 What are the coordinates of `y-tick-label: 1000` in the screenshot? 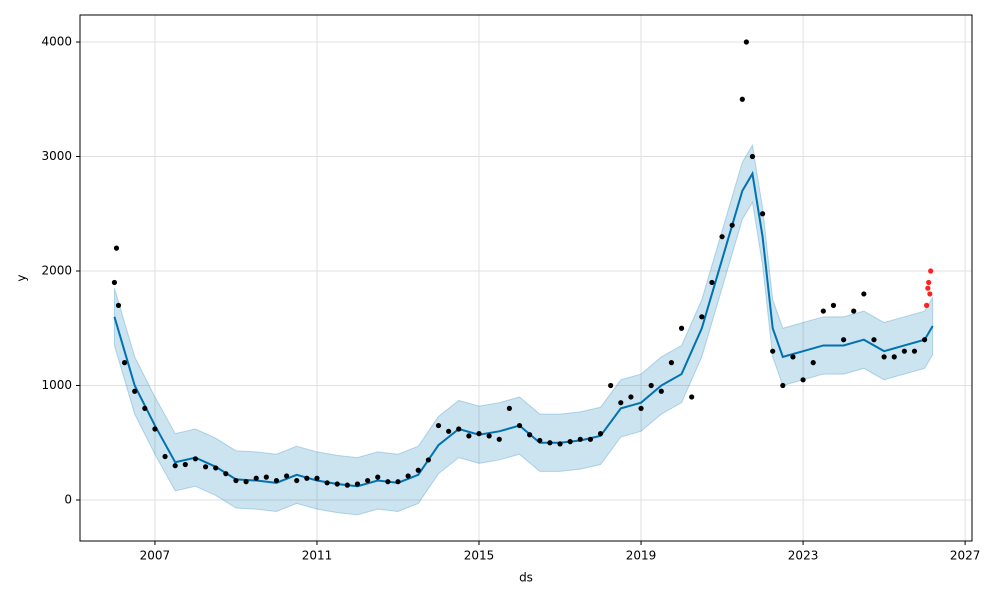 It's located at (56, 385).